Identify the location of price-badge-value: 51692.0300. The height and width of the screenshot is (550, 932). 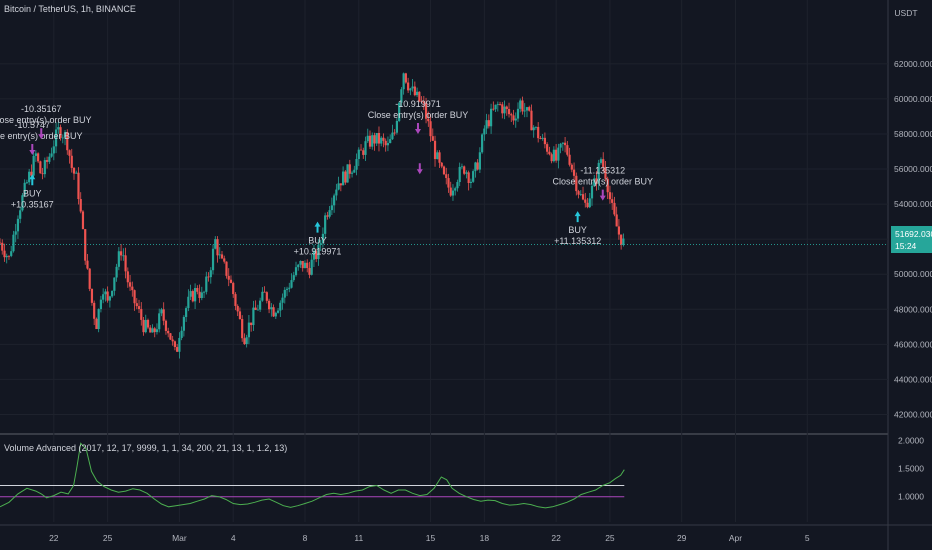
(913, 234).